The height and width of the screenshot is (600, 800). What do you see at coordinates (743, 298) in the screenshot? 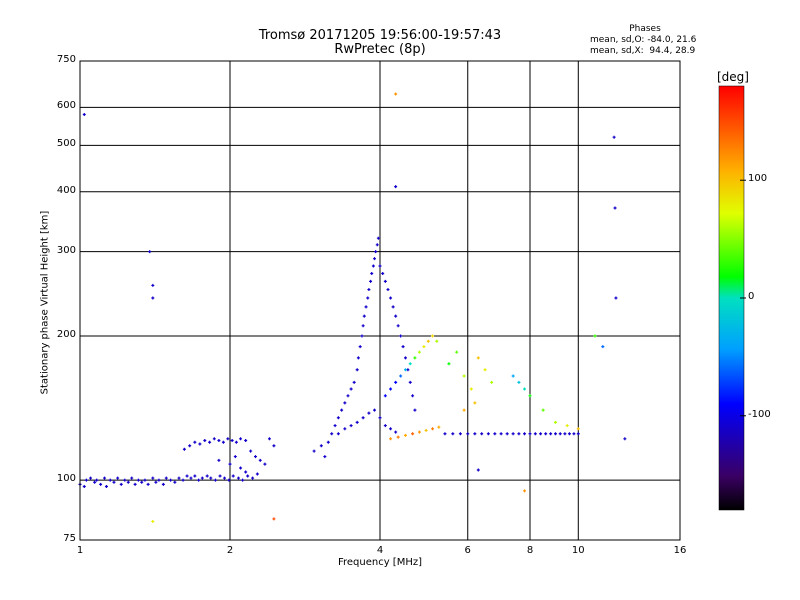
I see `colorbar-ticks` at bounding box center [743, 298].